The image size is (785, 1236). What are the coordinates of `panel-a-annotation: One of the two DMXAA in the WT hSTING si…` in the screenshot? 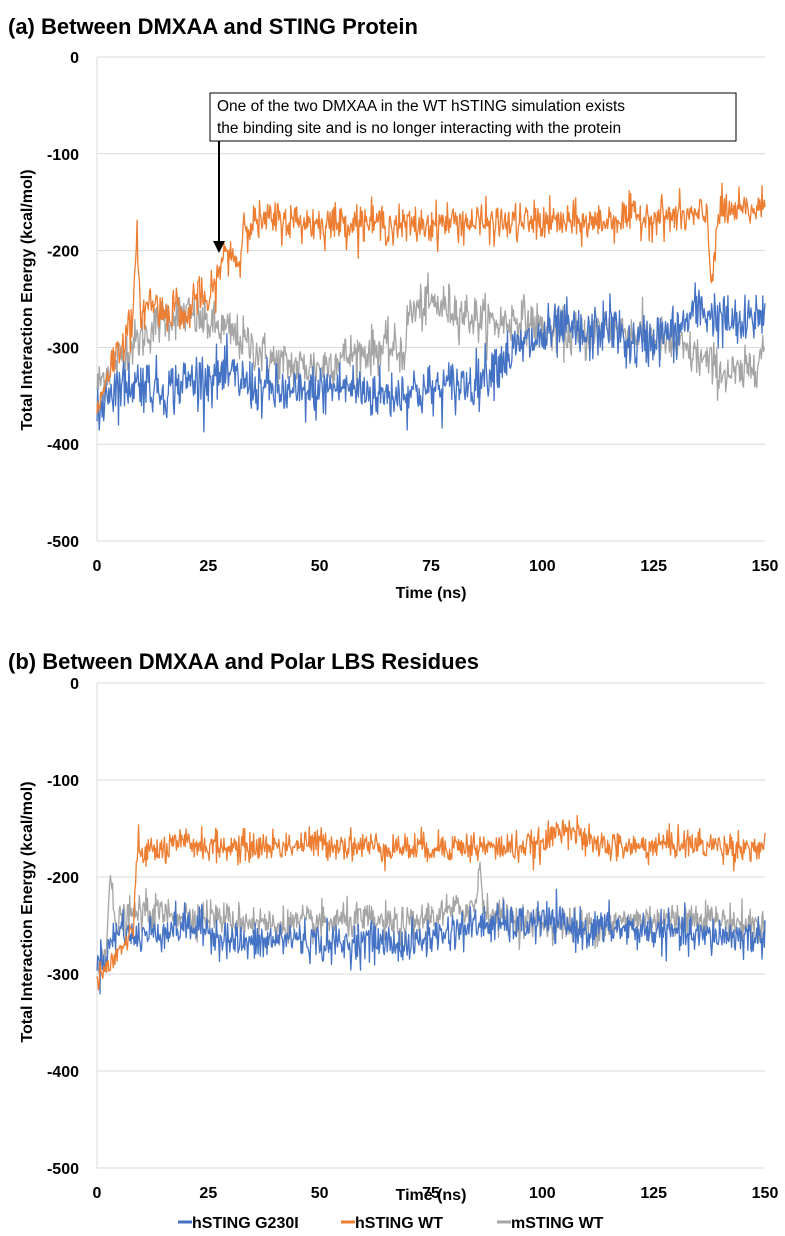 It's located at (473, 172).